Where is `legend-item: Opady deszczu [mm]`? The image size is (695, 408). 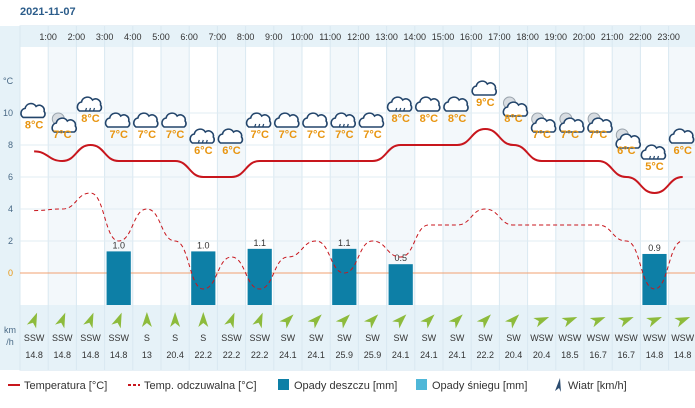
legend-item: Opady deszczu [mm] is located at coordinates (337, 385).